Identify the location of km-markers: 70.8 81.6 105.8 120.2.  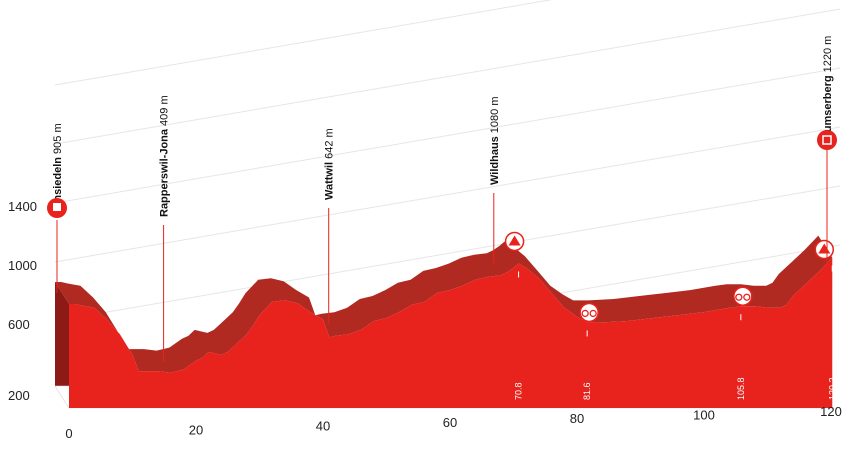
(670, 315).